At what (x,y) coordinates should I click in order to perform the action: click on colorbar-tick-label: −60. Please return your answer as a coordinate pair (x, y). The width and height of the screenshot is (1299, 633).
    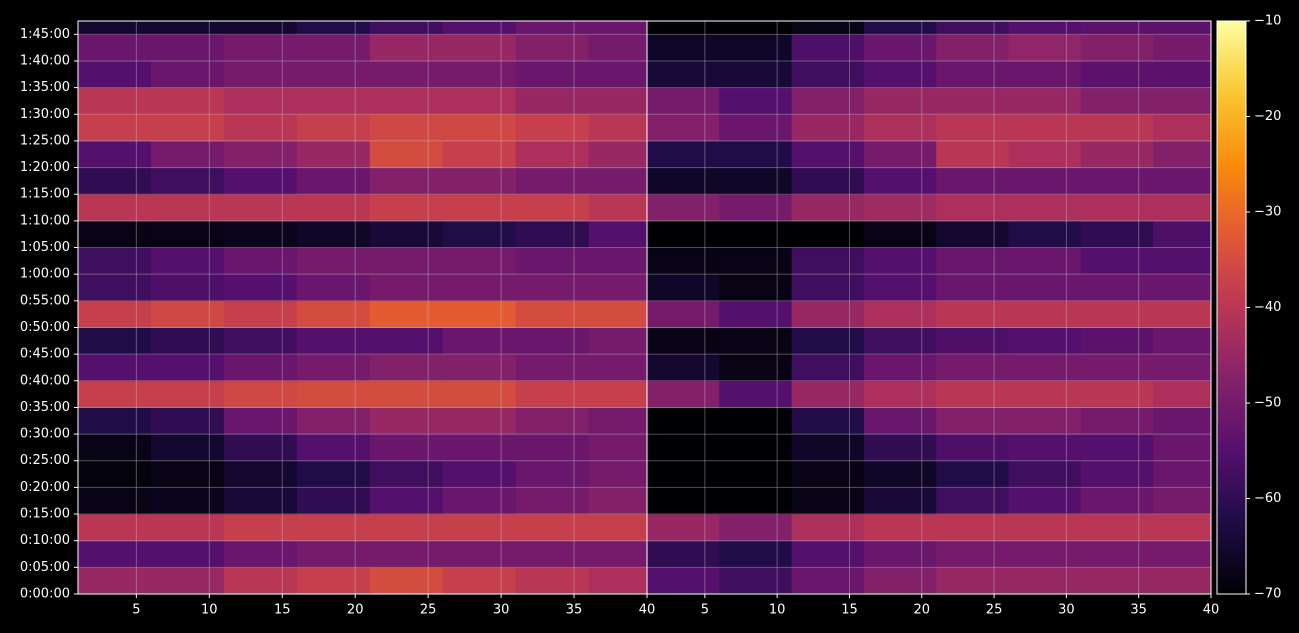
    Looking at the image, I should click on (1267, 498).